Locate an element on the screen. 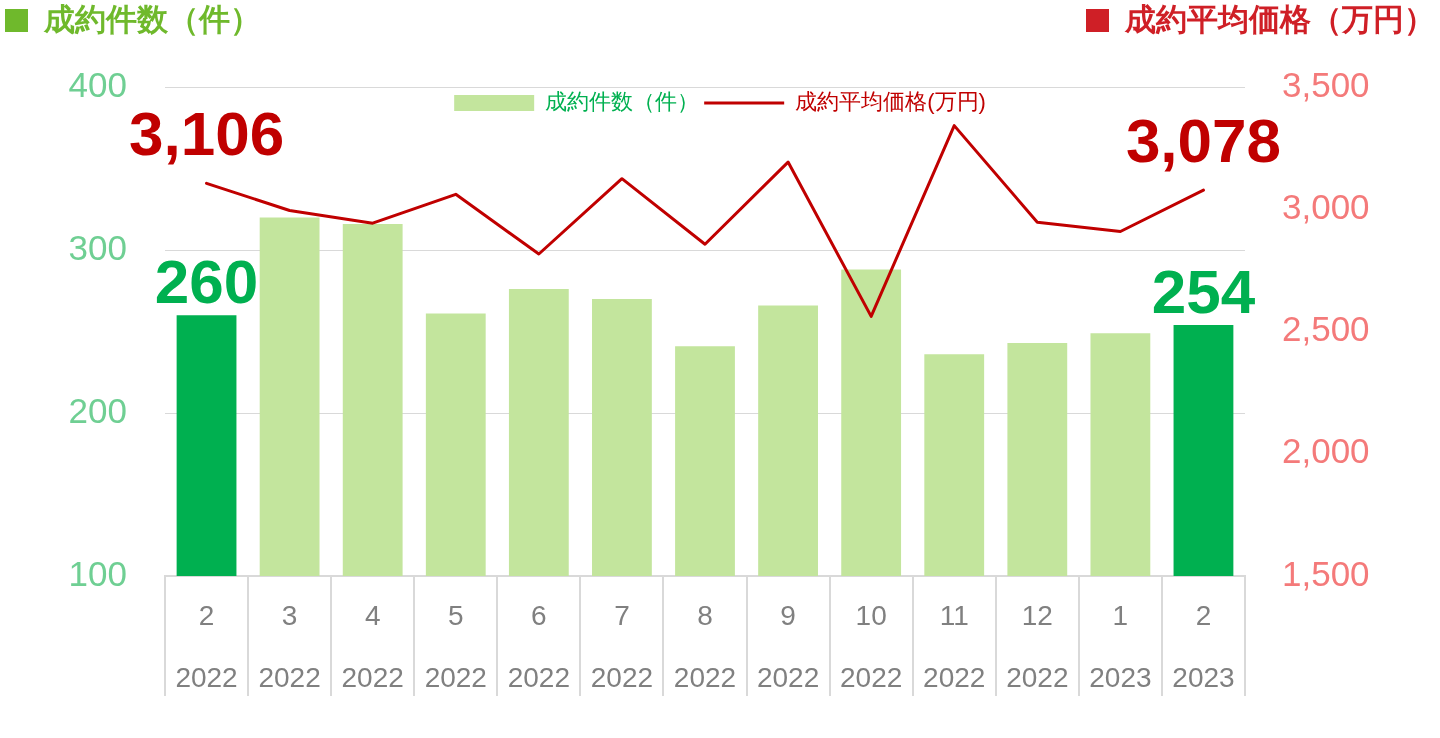  data-label: 3,106 is located at coordinates (206, 134).